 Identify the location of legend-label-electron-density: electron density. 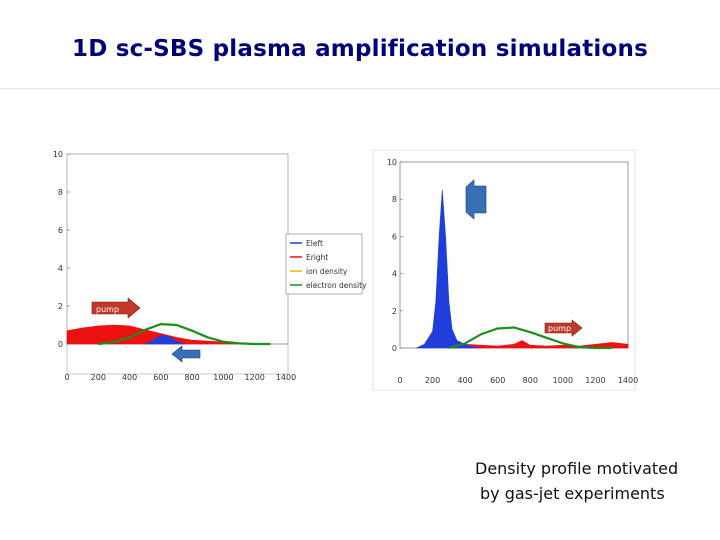
(336, 285).